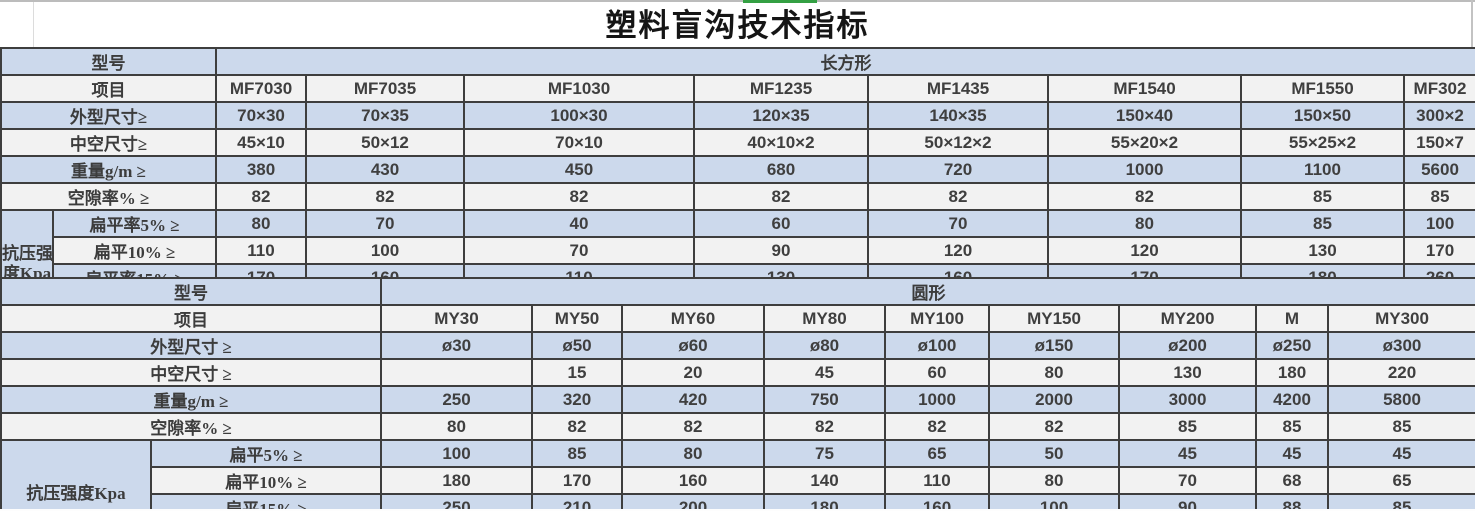 The image size is (1475, 511). Describe the element at coordinates (108, 169) in the screenshot. I see `row-label: 重量g/m ≥` at that location.